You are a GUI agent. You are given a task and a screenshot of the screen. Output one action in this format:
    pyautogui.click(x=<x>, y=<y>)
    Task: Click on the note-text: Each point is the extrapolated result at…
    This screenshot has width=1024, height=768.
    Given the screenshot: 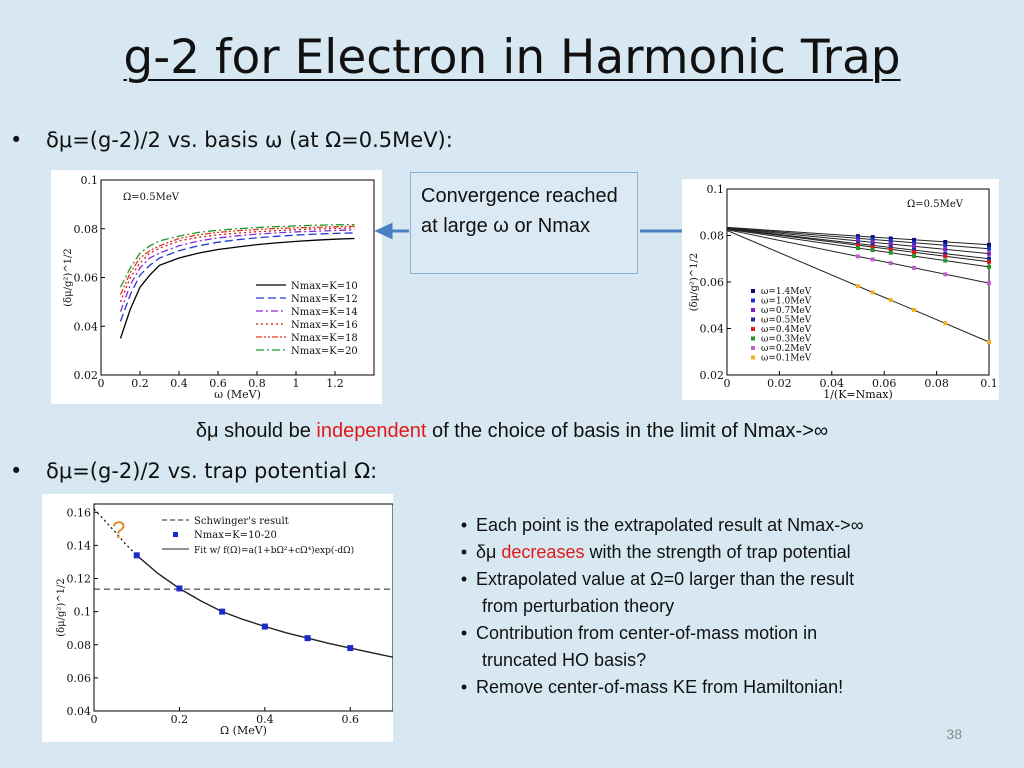 What is the action you would take?
    pyautogui.click(x=670, y=525)
    